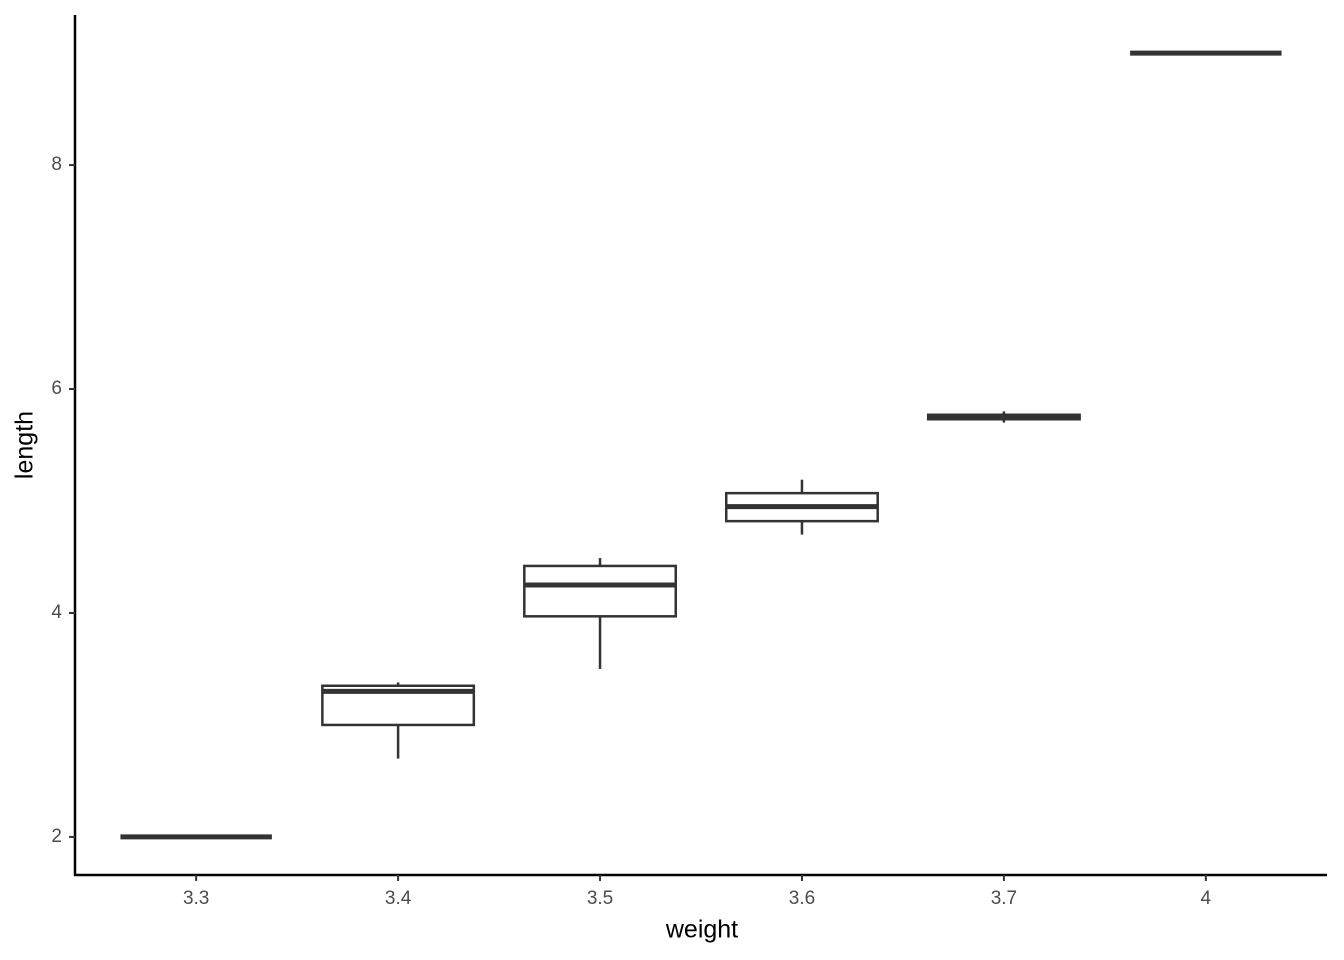 Image resolution: width=1344 pixels, height=960 pixels. Describe the element at coordinates (56, 164) in the screenshot. I see `y-tick-label: 8` at that location.